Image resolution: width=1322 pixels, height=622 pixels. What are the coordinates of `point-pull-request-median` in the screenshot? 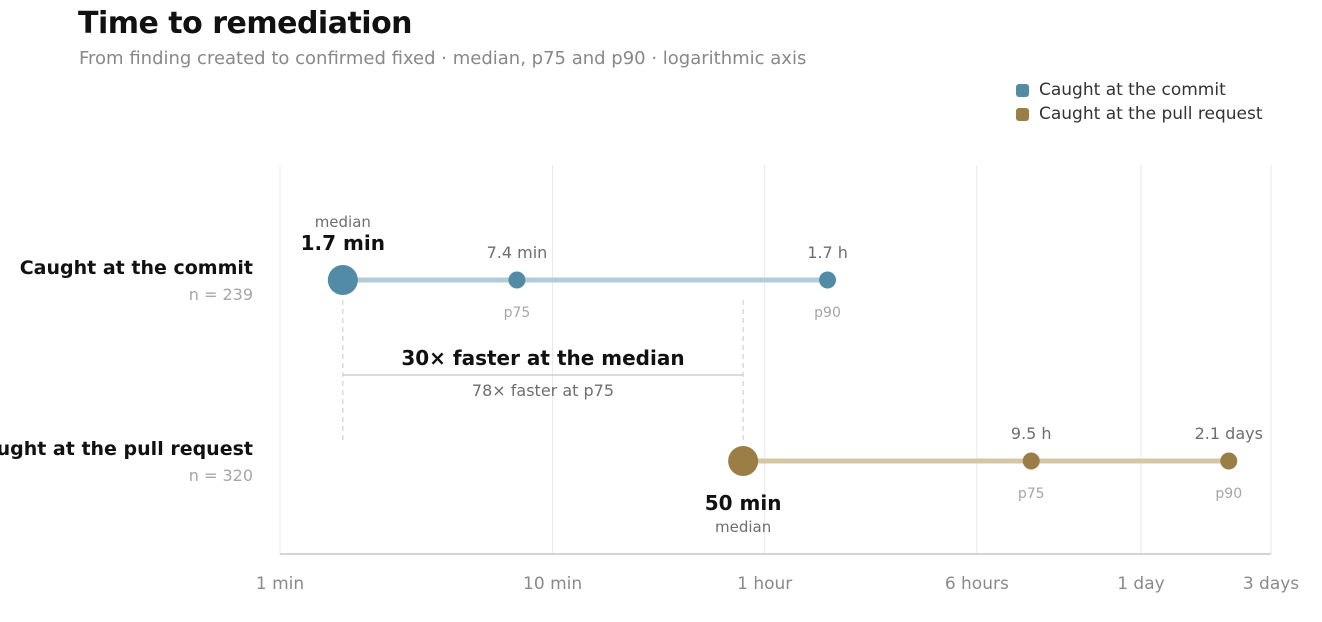 It's located at (743, 461).